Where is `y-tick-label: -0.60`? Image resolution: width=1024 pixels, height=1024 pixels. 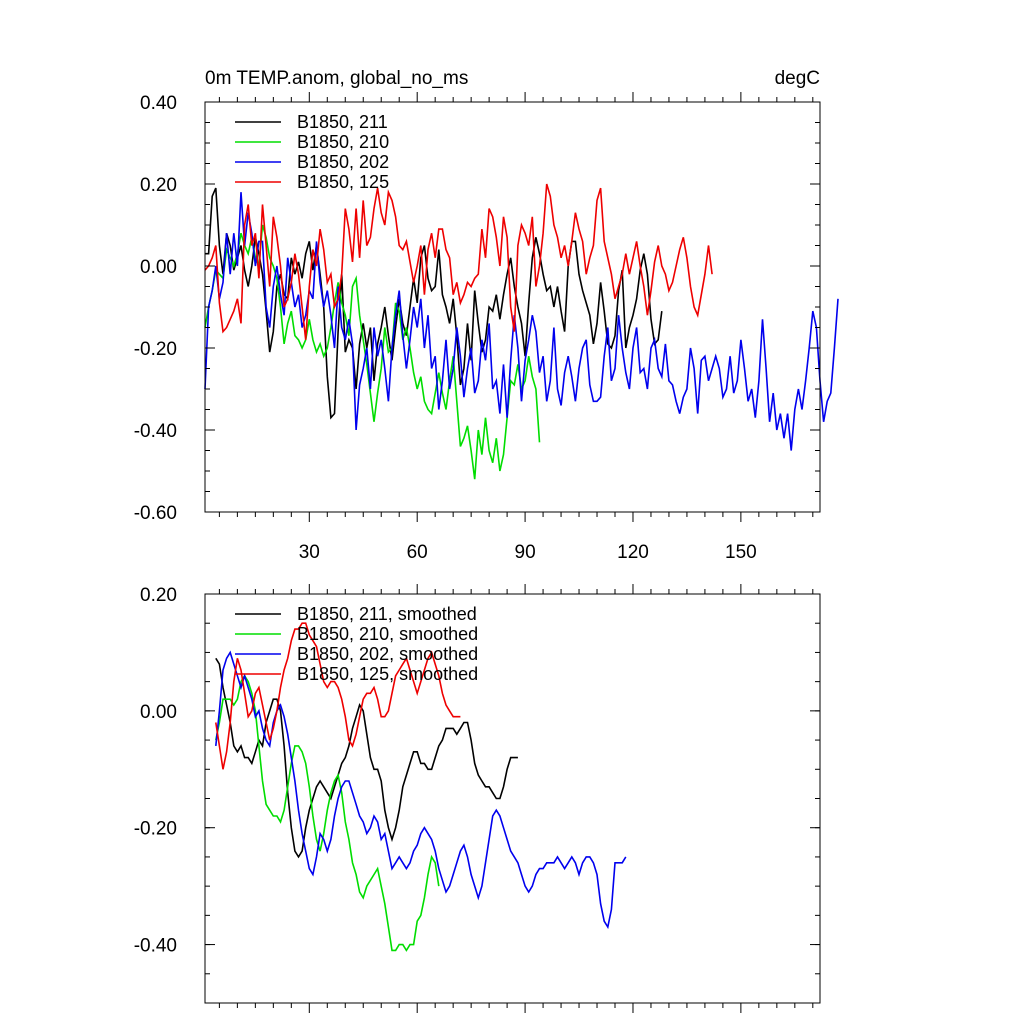 y-tick-label: -0.60 is located at coordinates (155, 513).